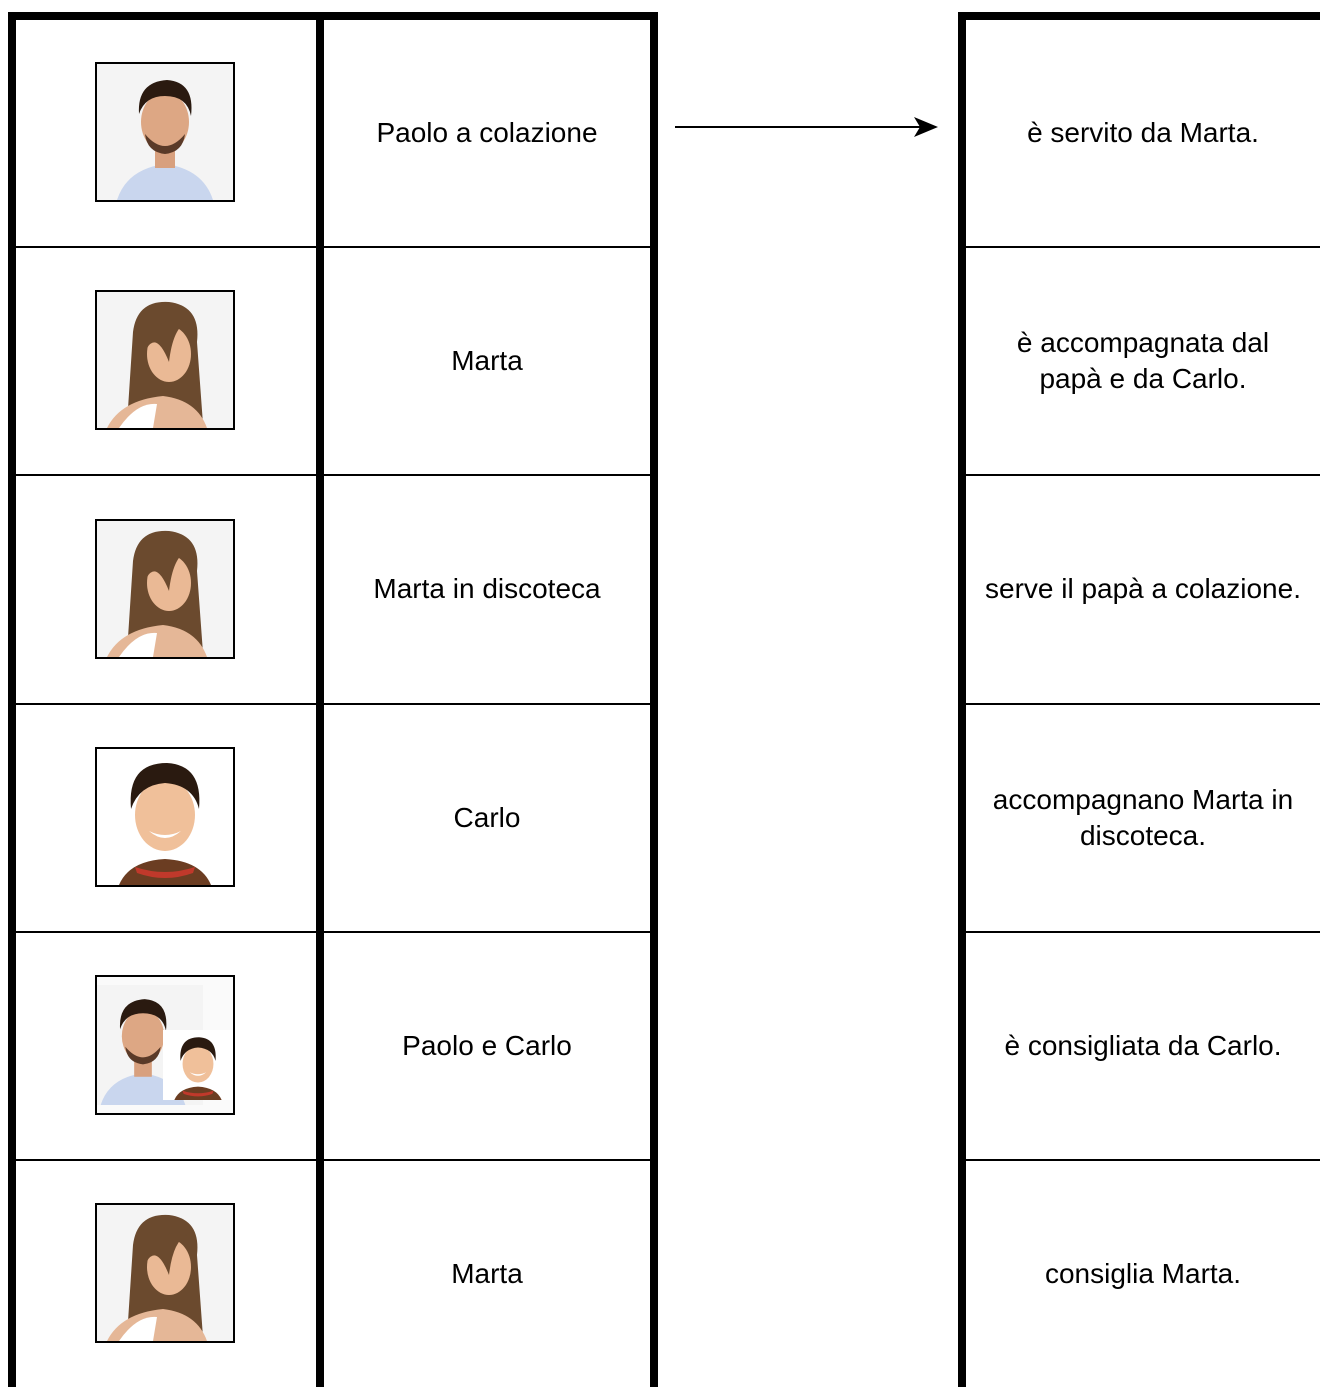 This screenshot has width=1320, height=1387. What do you see at coordinates (1143, 361) in the screenshot?
I see `predicate-label: è accompagnata dal papà e da Carlo.` at bounding box center [1143, 361].